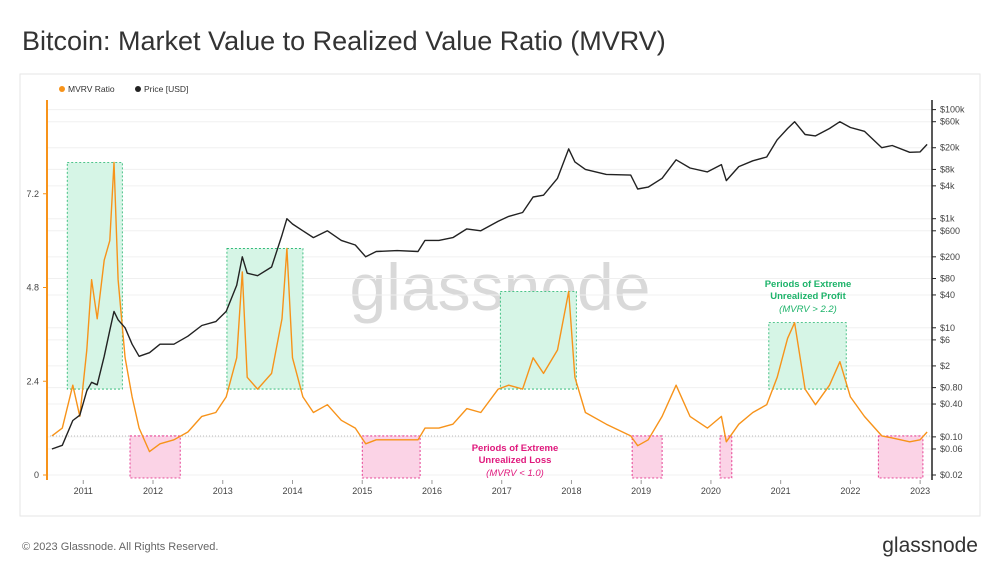  I want to click on y2-tick-label: $10, so click(947, 328).